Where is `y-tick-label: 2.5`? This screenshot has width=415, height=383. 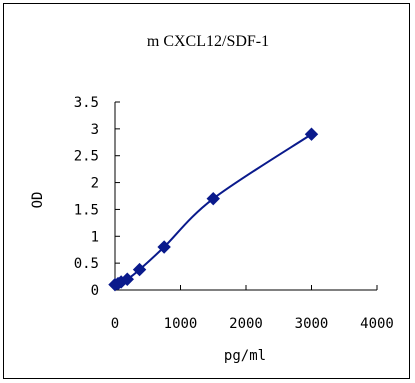 y-tick-label: 2.5 is located at coordinates (86, 157).